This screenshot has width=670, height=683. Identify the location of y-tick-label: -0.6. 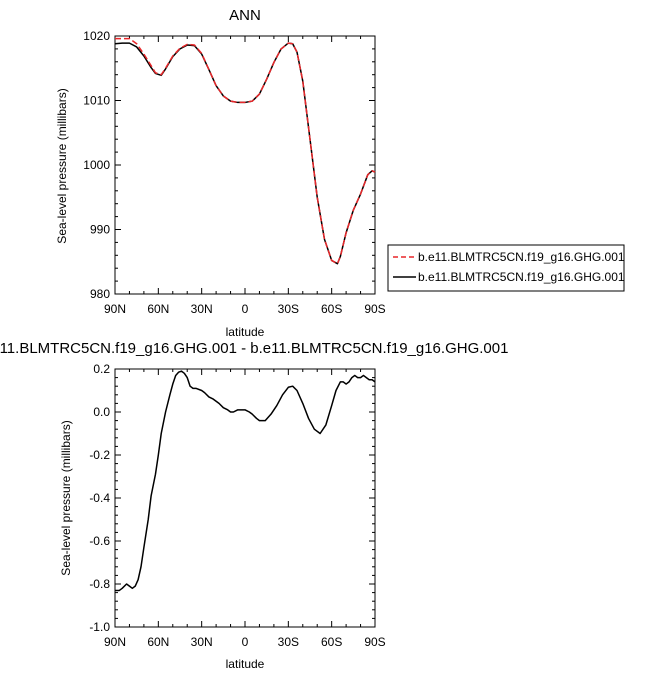
(99, 541).